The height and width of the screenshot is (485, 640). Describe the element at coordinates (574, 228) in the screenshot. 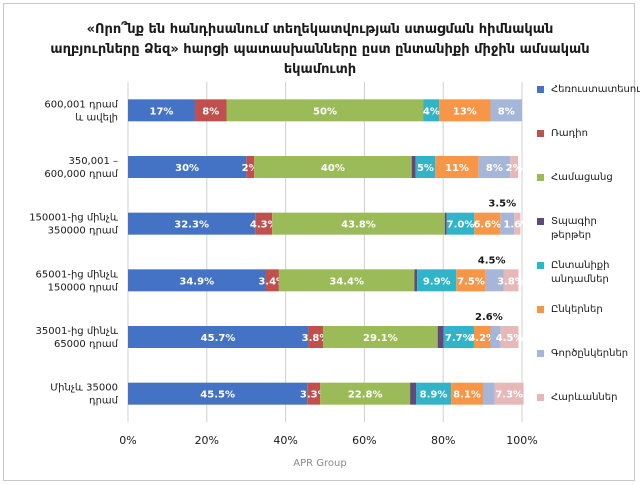

I see `legend-label: Տպագիր թերթեր` at that location.